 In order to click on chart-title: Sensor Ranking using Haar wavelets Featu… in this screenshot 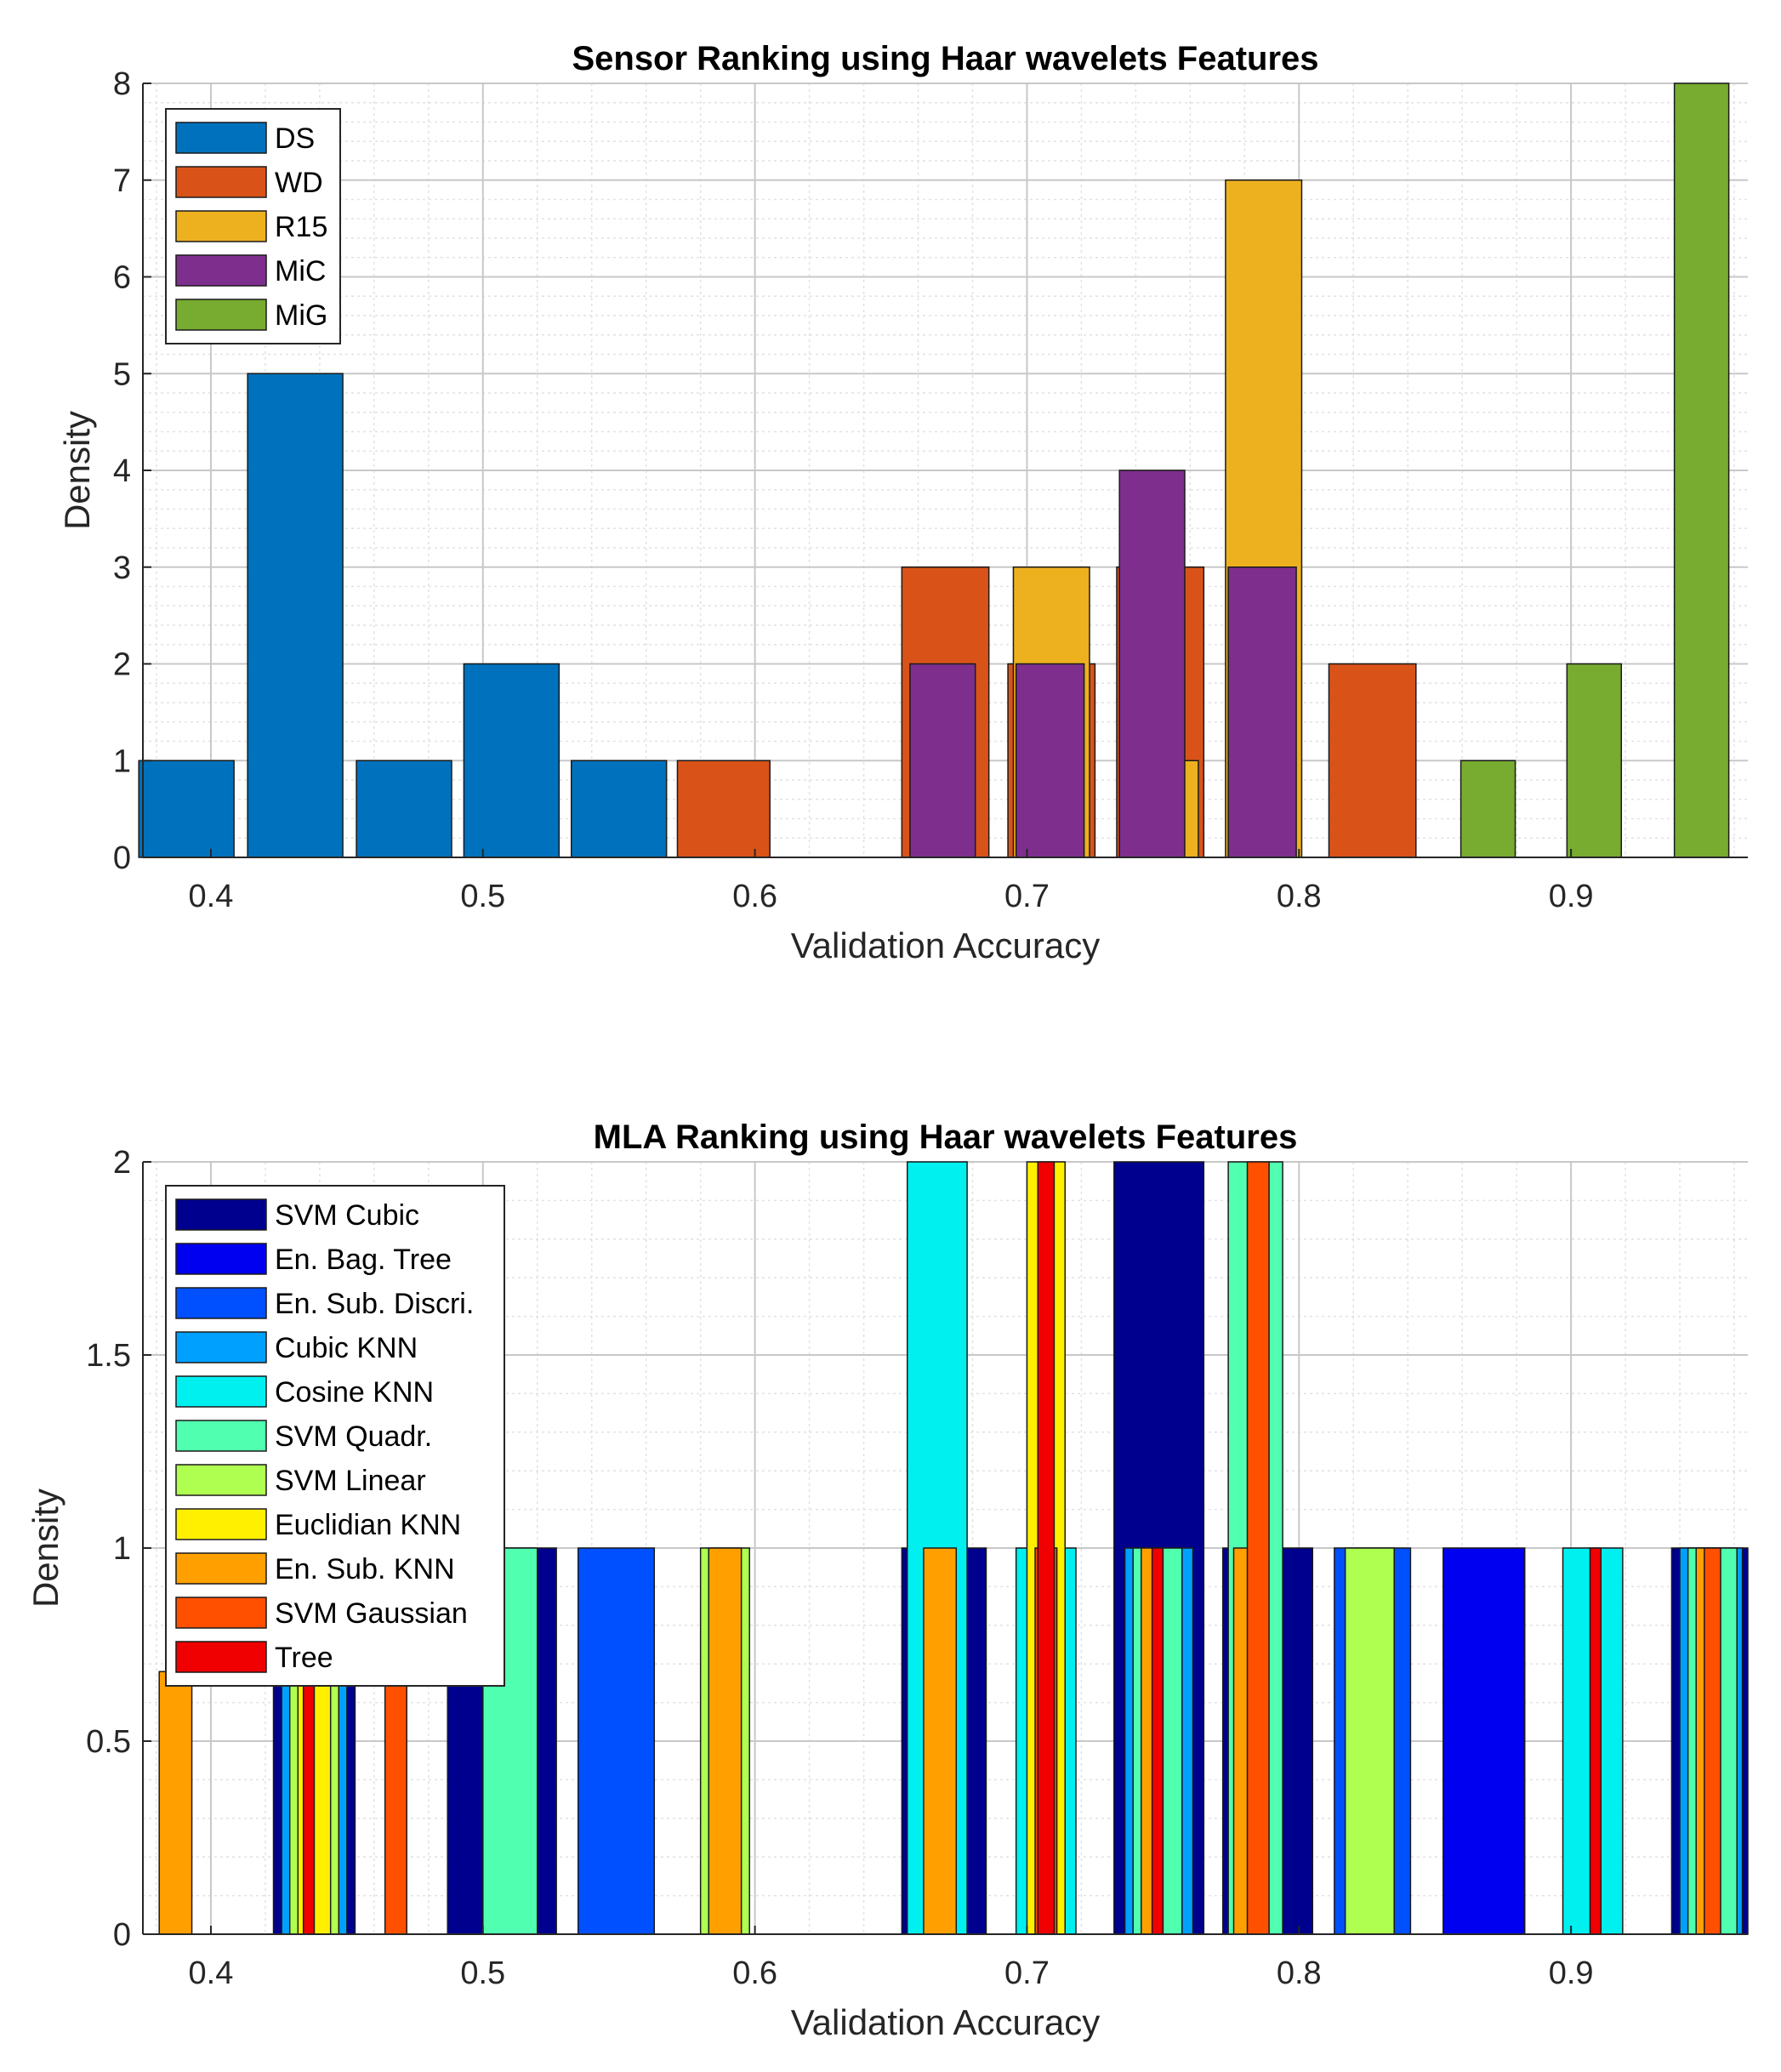, I will do `click(945, 58)`.